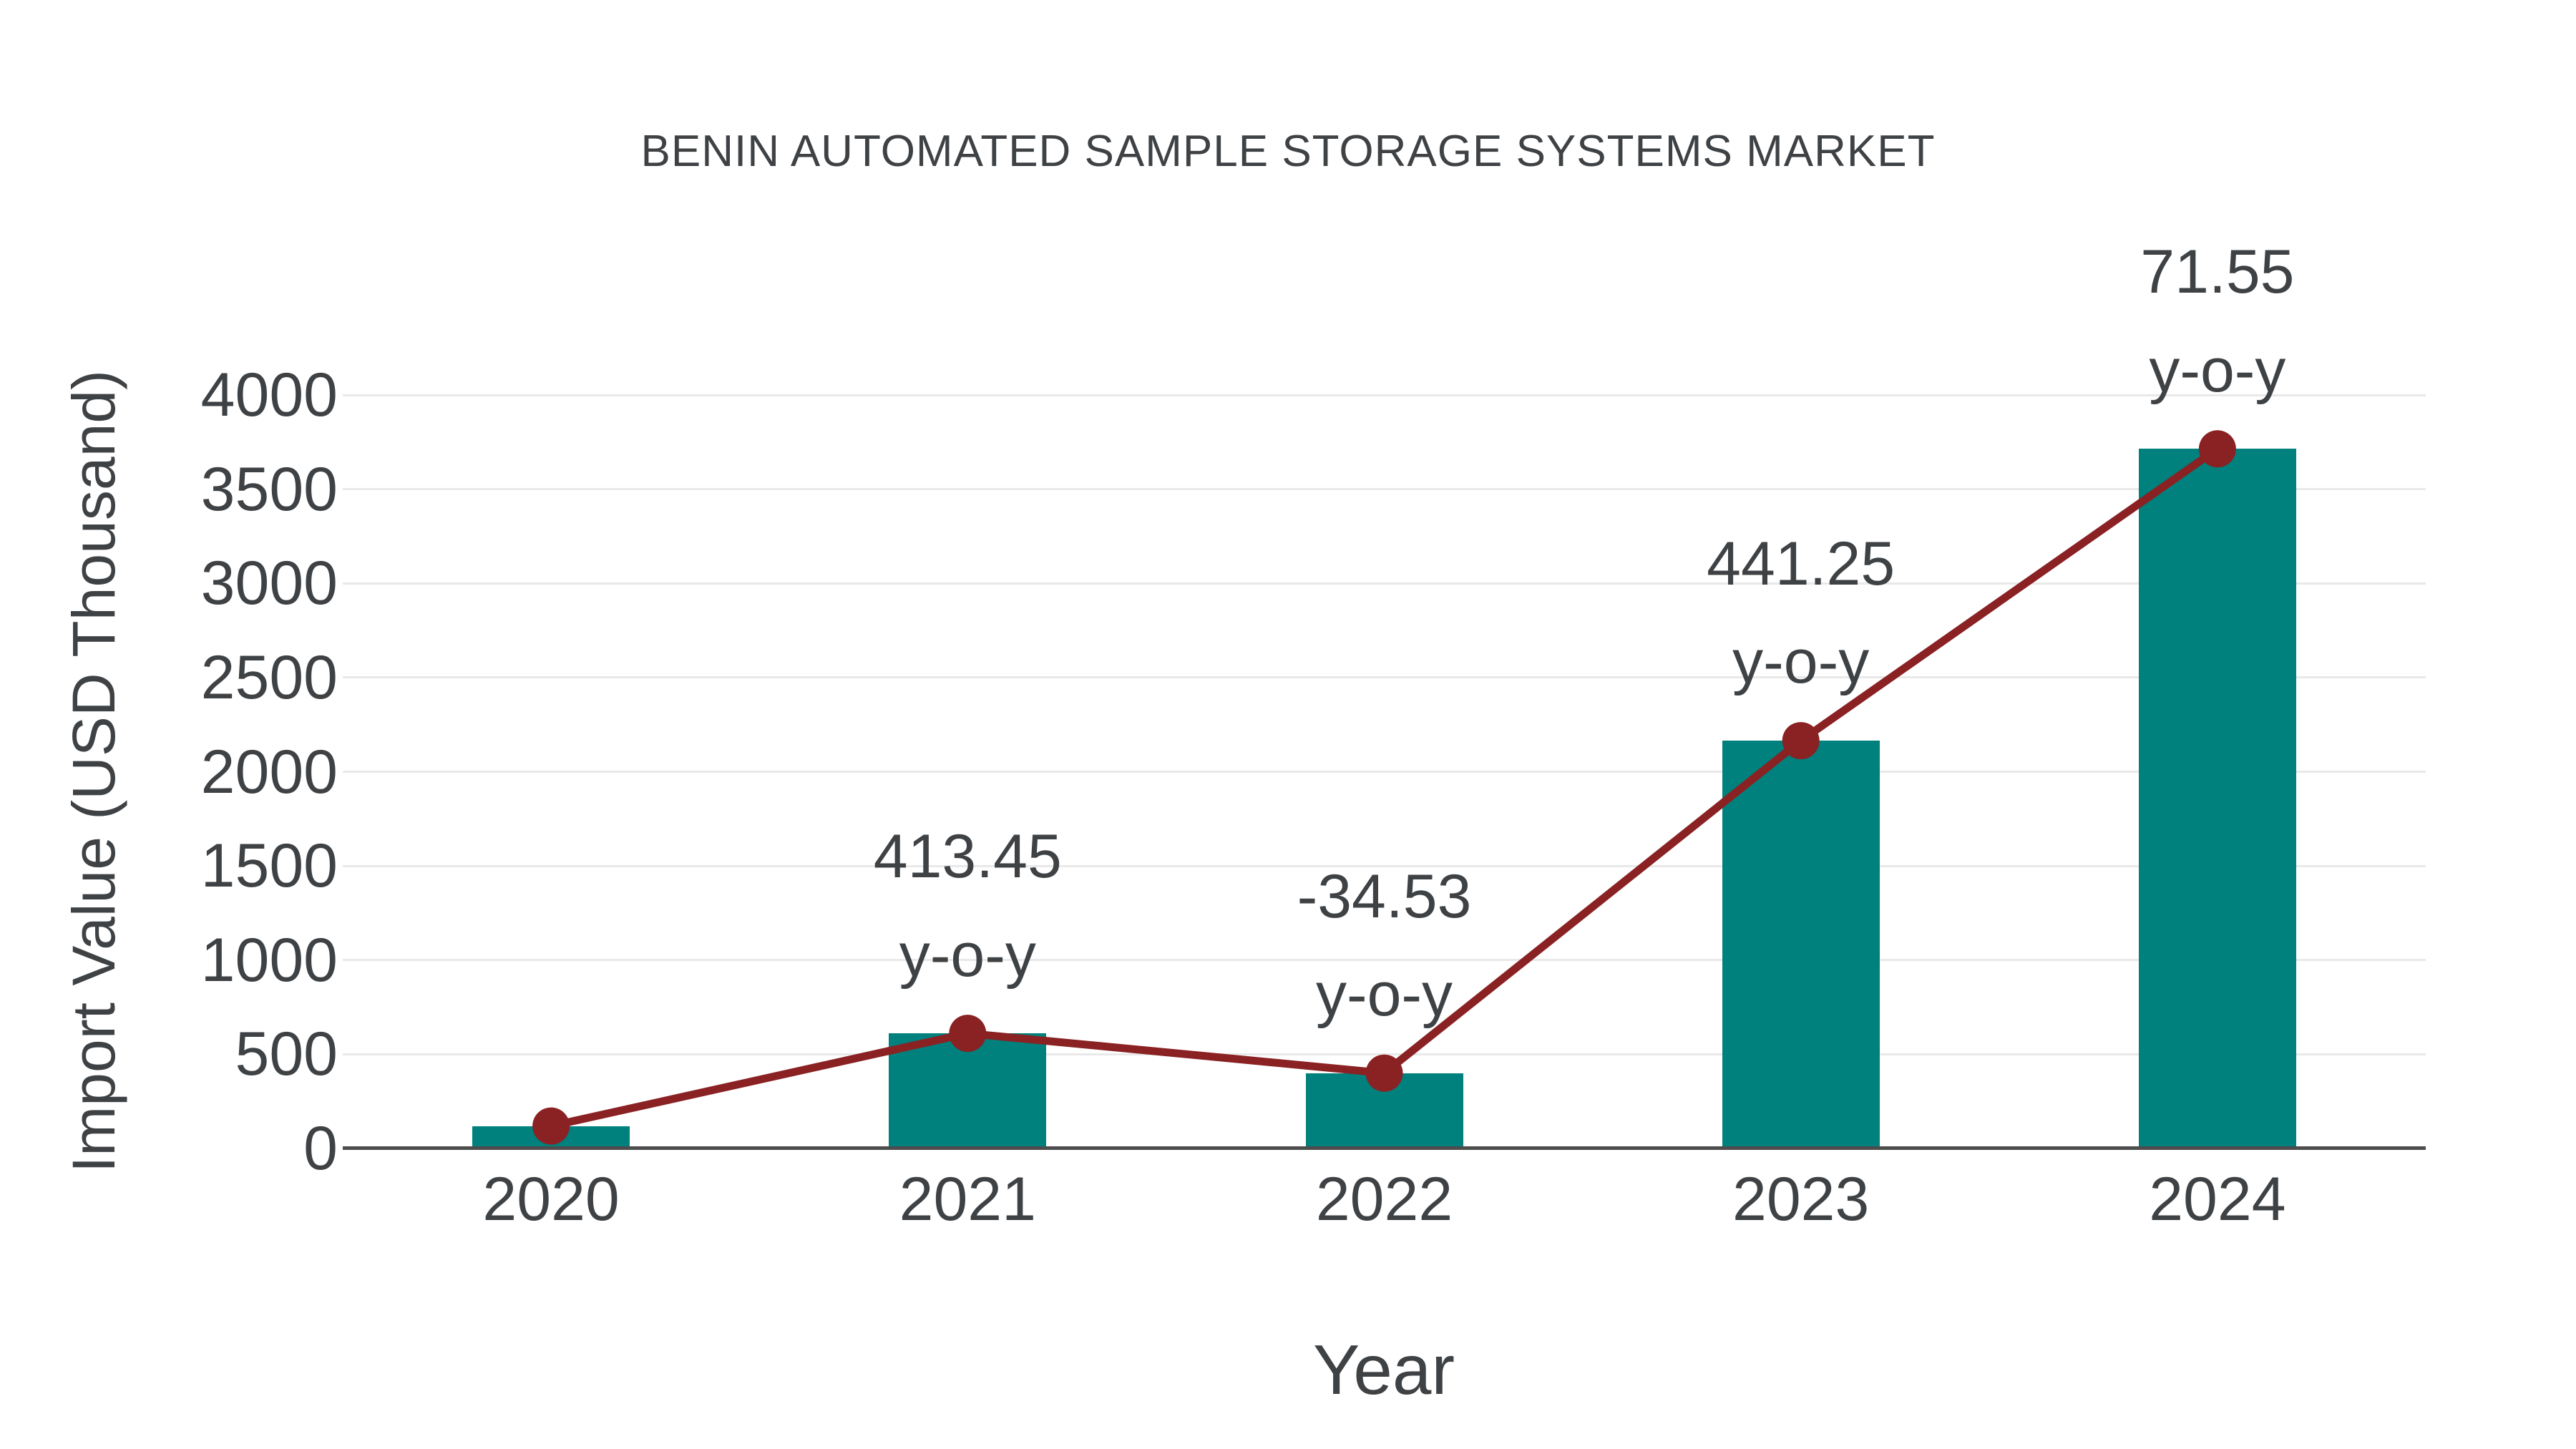 The width and height of the screenshot is (2576, 1449). I want to click on y-tick-1000: 1000, so click(269, 960).